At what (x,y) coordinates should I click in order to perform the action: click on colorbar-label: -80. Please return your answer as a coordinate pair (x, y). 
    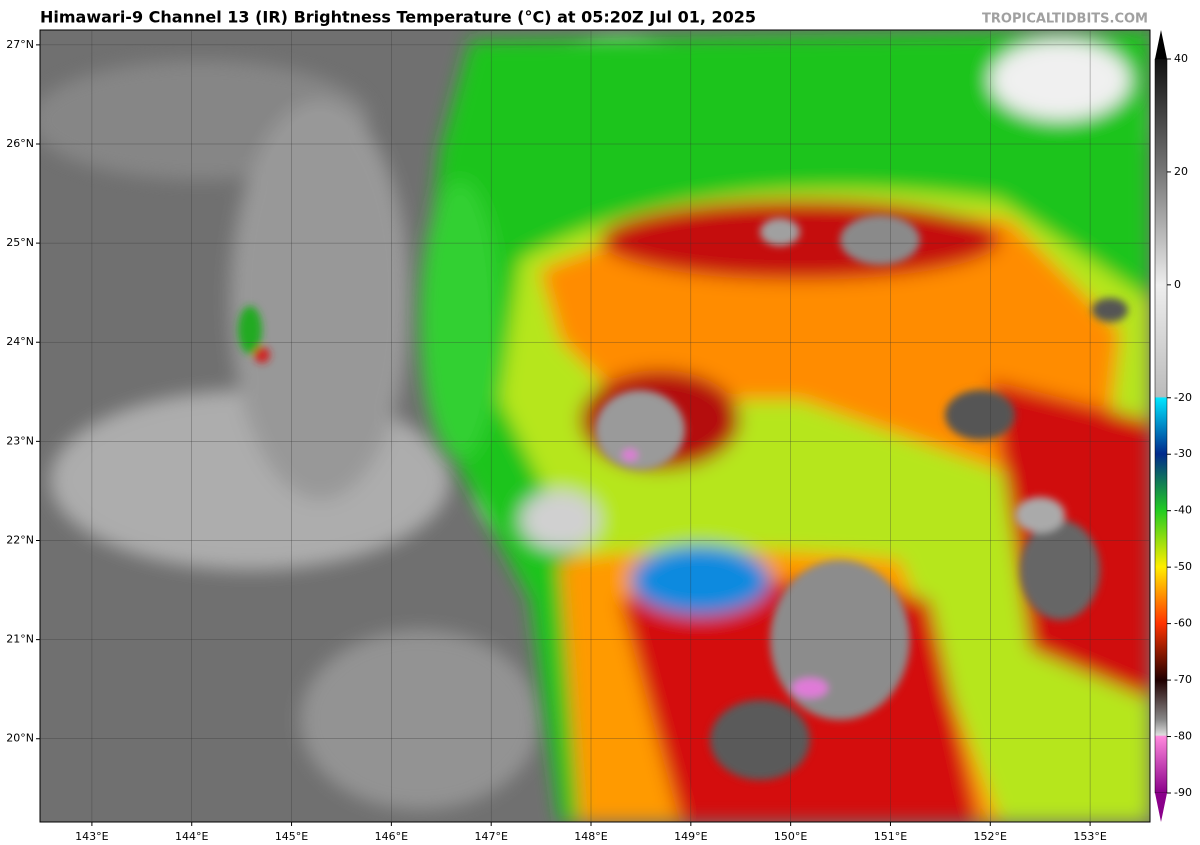
    Looking at the image, I should click on (1183, 736).